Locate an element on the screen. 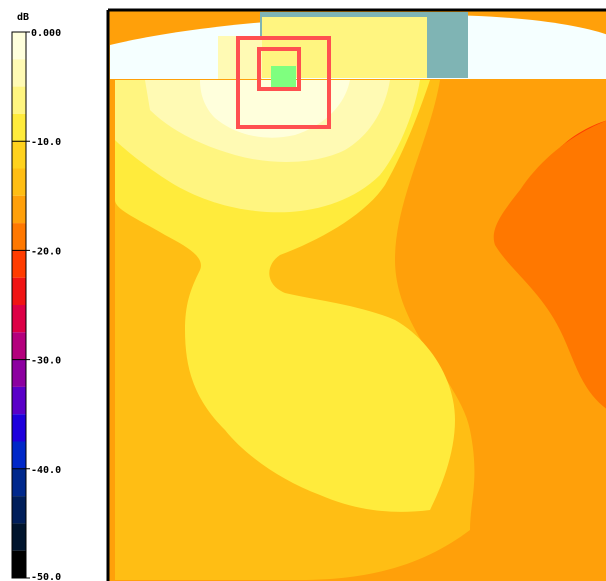 The image size is (606, 581). legend-tick-label-0: 0.000 is located at coordinates (46, 33).